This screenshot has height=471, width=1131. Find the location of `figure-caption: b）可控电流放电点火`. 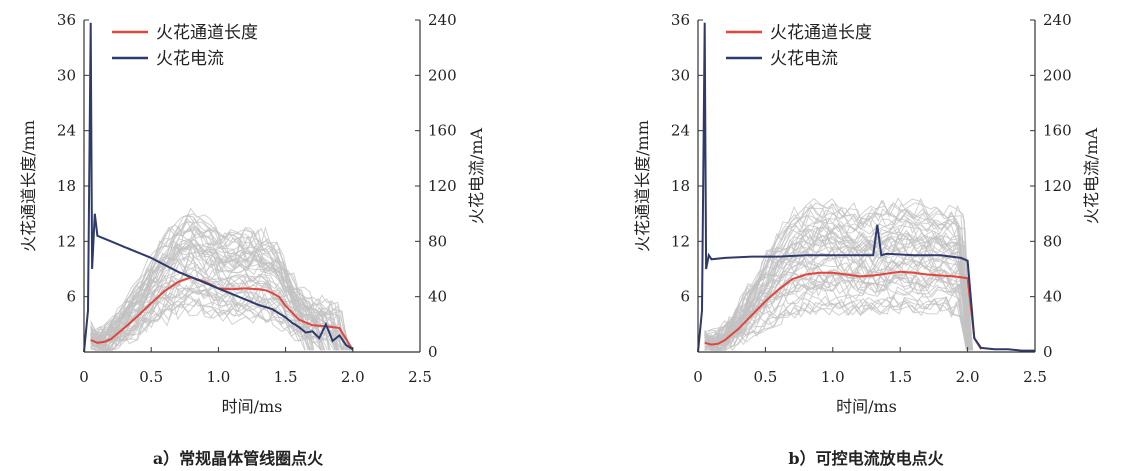

figure-caption: b）可控电流放电点火 is located at coordinates (866, 458).